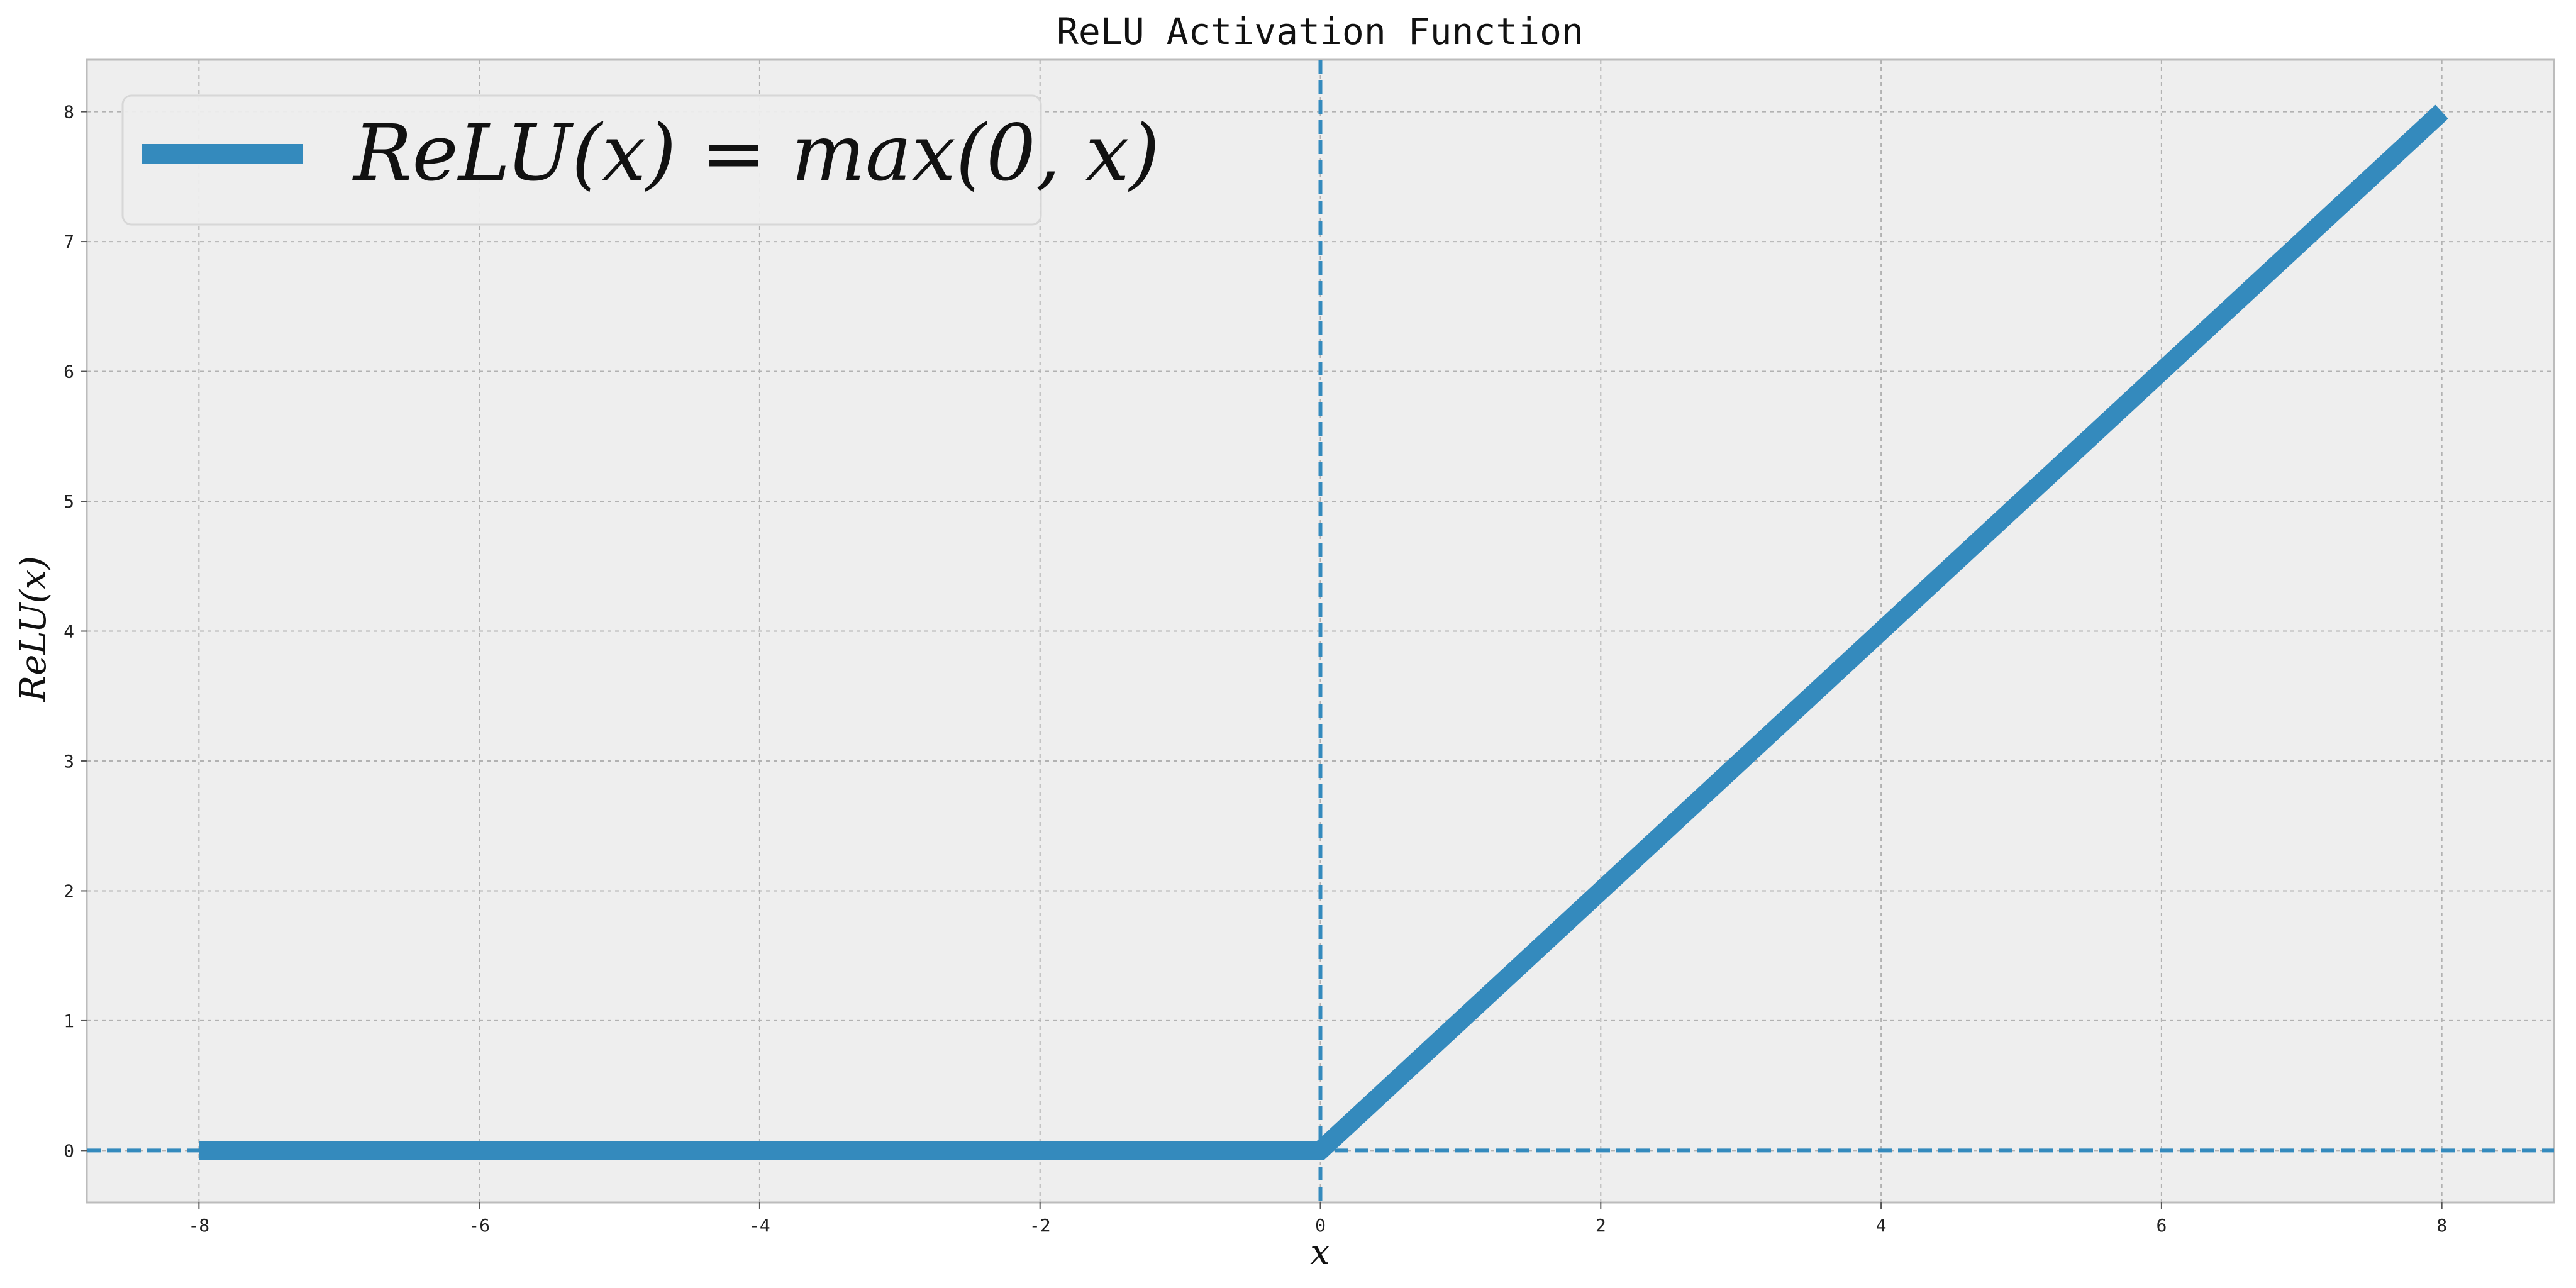  I want to click on x-tick-label: 8, so click(2441, 1225).